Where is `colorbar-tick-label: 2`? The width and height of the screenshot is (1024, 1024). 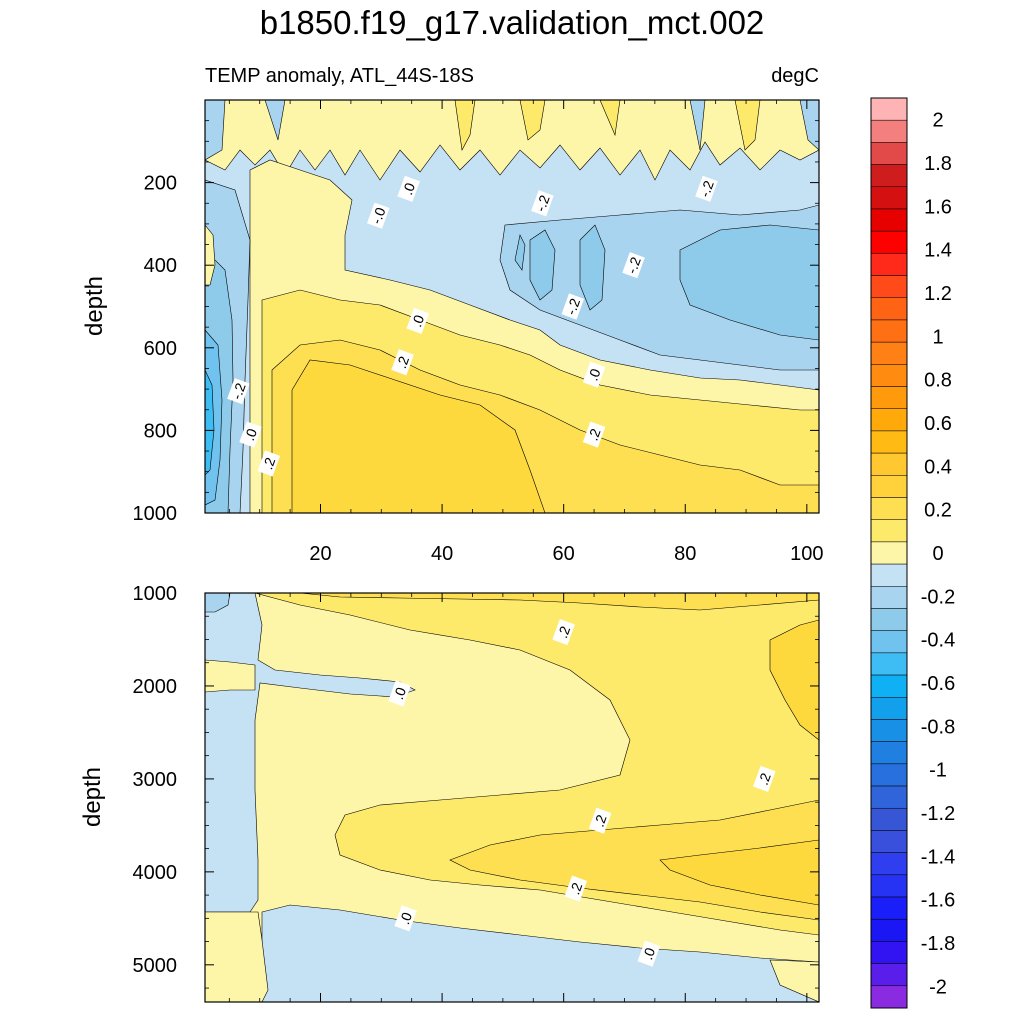 colorbar-tick-label: 2 is located at coordinates (937, 121).